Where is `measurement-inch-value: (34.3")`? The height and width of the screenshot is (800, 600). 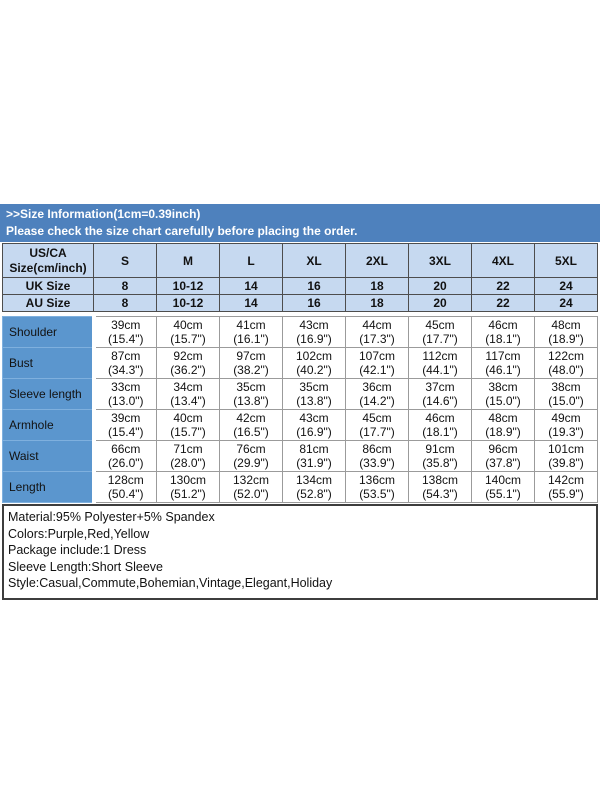 measurement-inch-value: (34.3") is located at coordinates (125, 370).